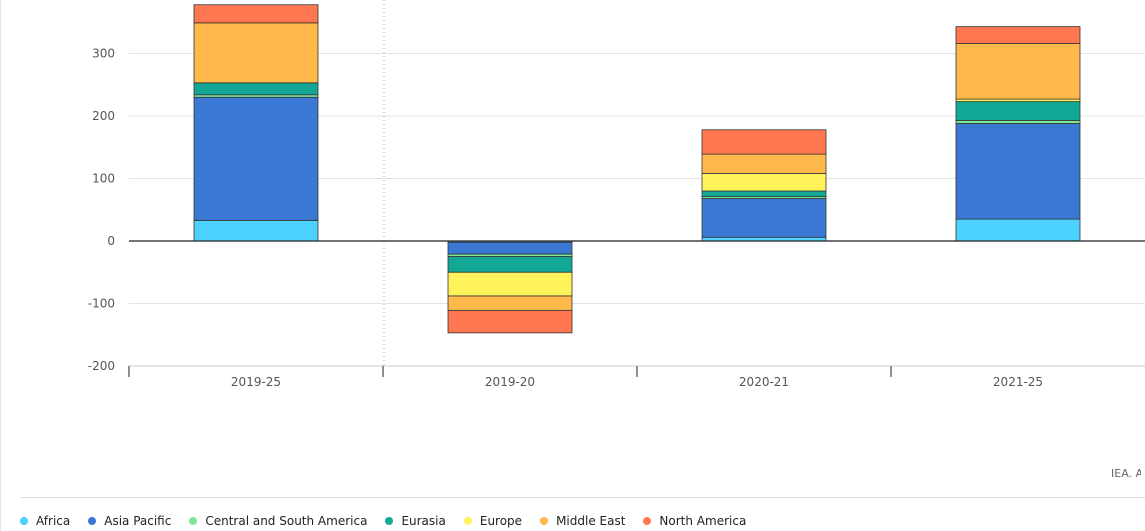 This screenshot has width=1145, height=531. I want to click on y-tick-label: -200, so click(101, 366).